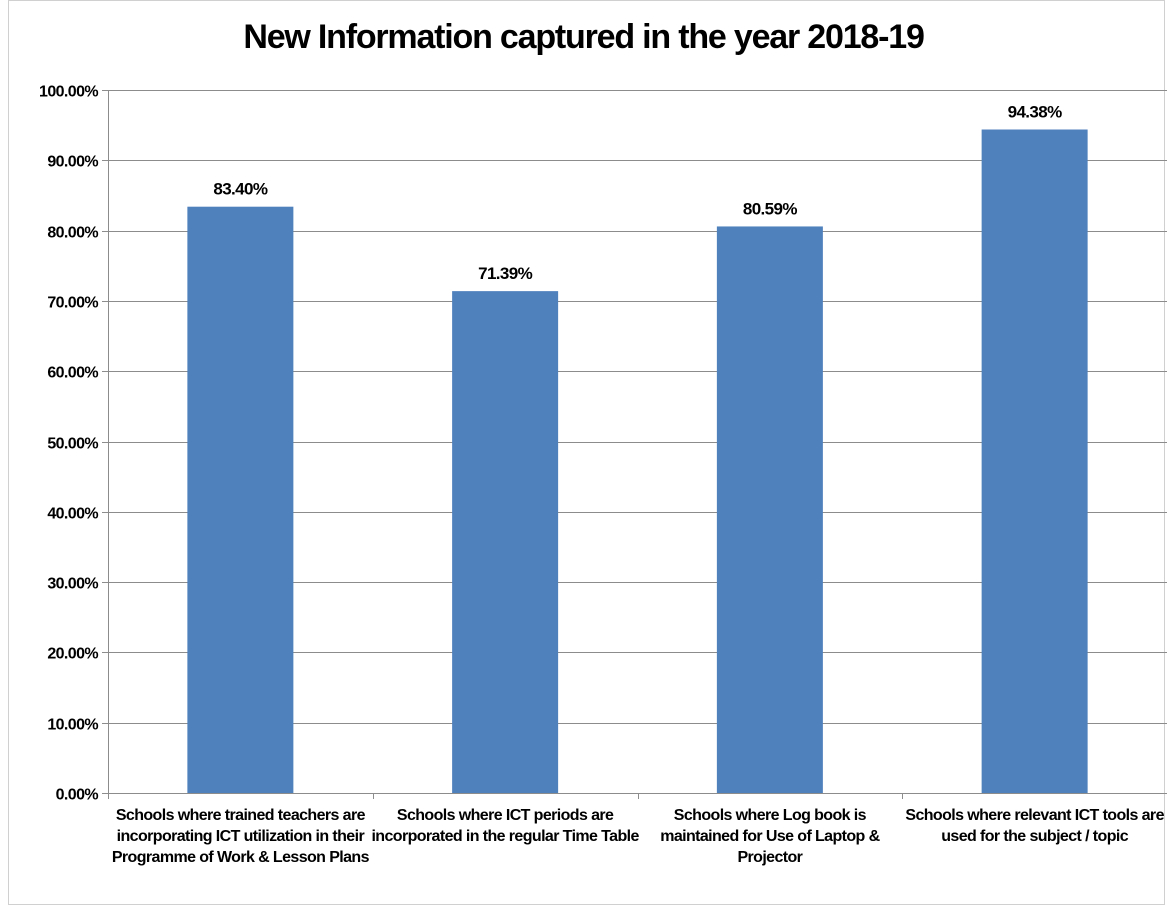 Image resolution: width=1167 pixels, height=907 pixels. I want to click on y-tick-label: 50.00%, so click(72, 444).